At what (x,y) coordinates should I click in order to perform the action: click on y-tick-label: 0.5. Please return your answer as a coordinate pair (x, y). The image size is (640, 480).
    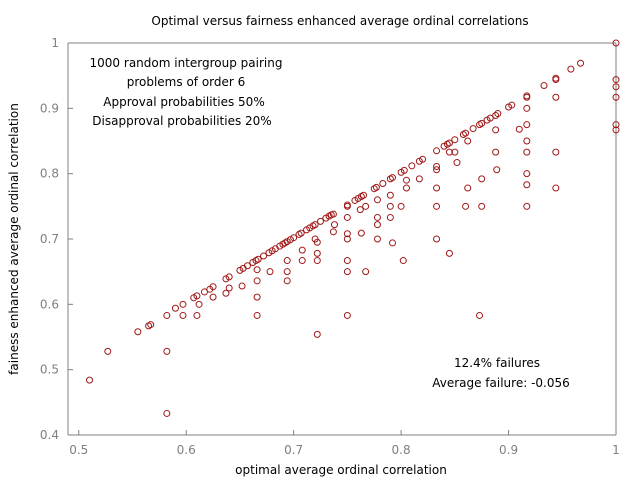
    Looking at the image, I should click on (49, 370).